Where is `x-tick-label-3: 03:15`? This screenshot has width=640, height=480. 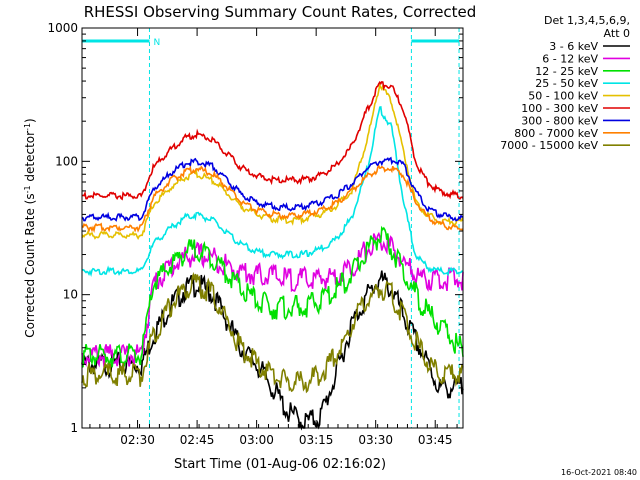 x-tick-label-3: 03:15 is located at coordinates (316, 440).